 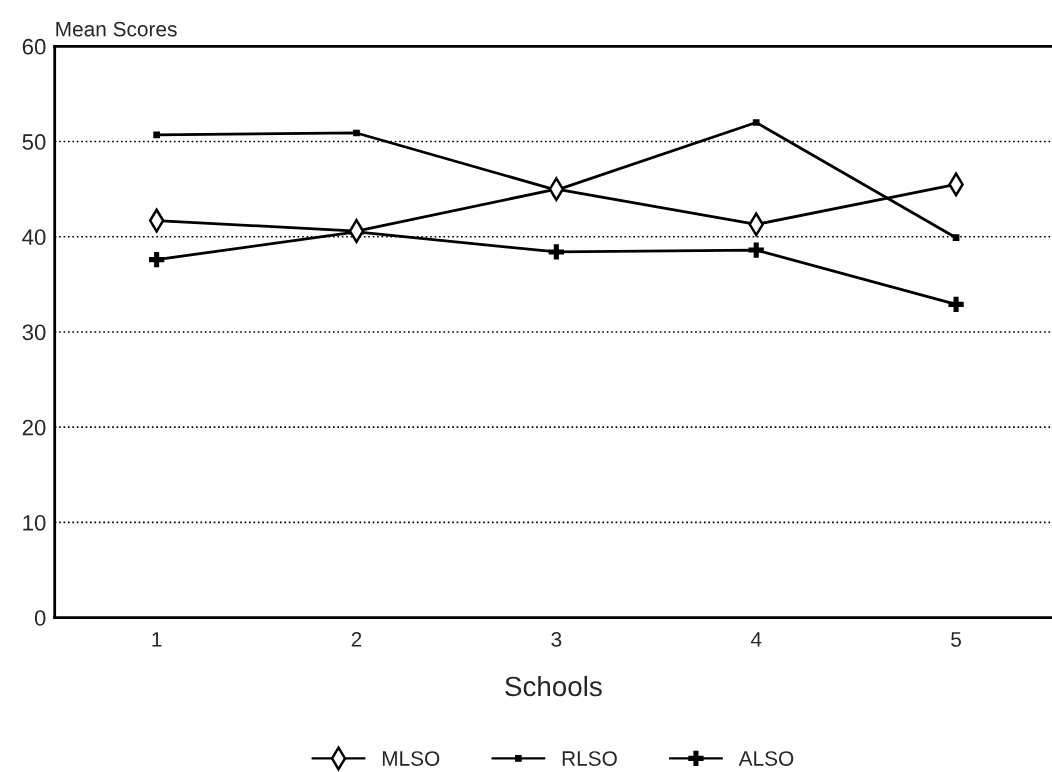 What do you see at coordinates (956, 639) in the screenshot?
I see `x-tick-label: 5` at bounding box center [956, 639].